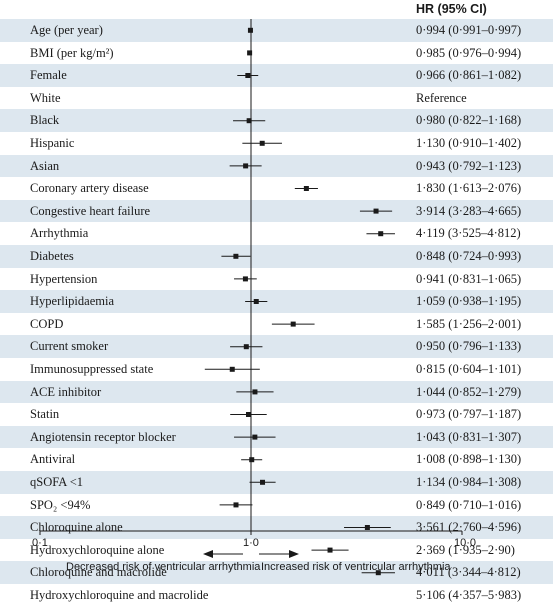  Describe the element at coordinates (66, 391) in the screenshot. I see `row-label: ACE inhibitor` at that location.